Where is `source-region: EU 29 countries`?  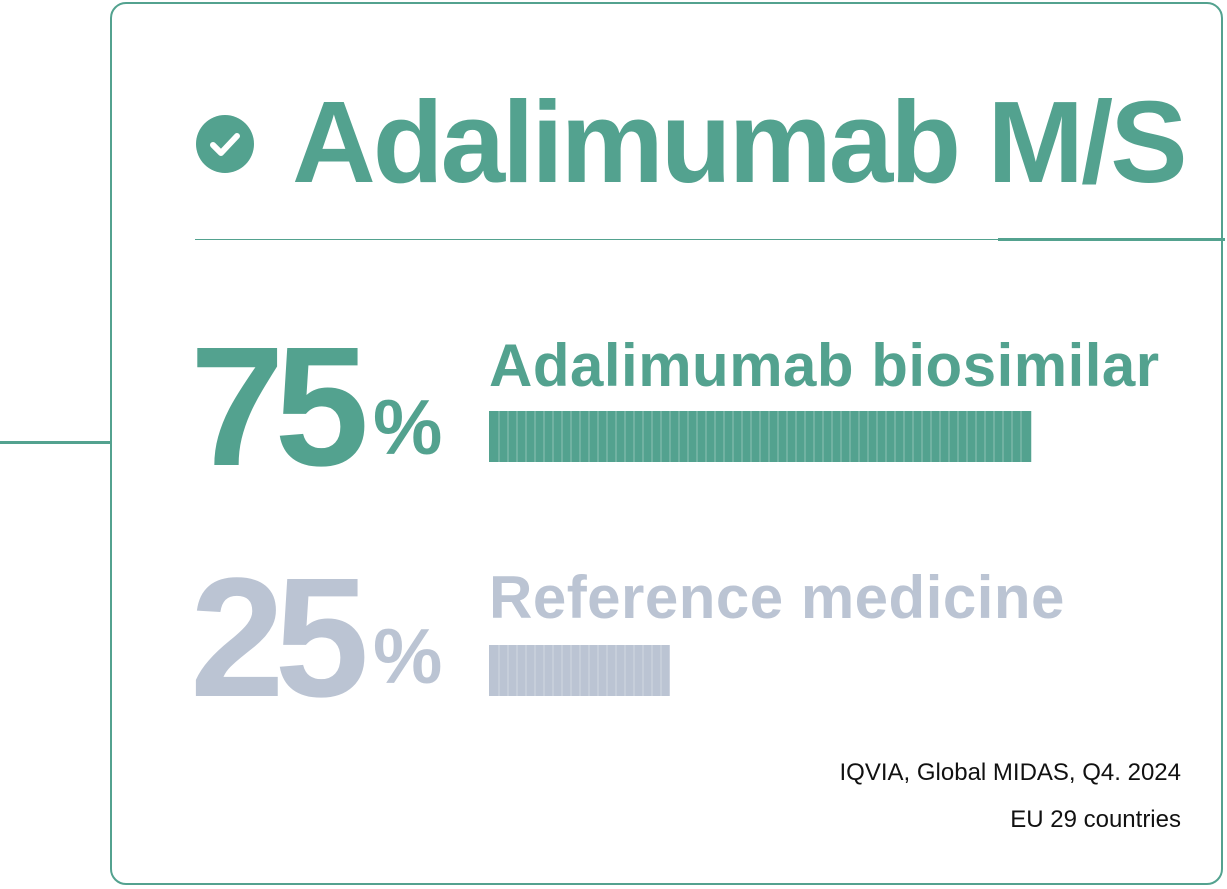 source-region: EU 29 countries is located at coordinates (1095, 819).